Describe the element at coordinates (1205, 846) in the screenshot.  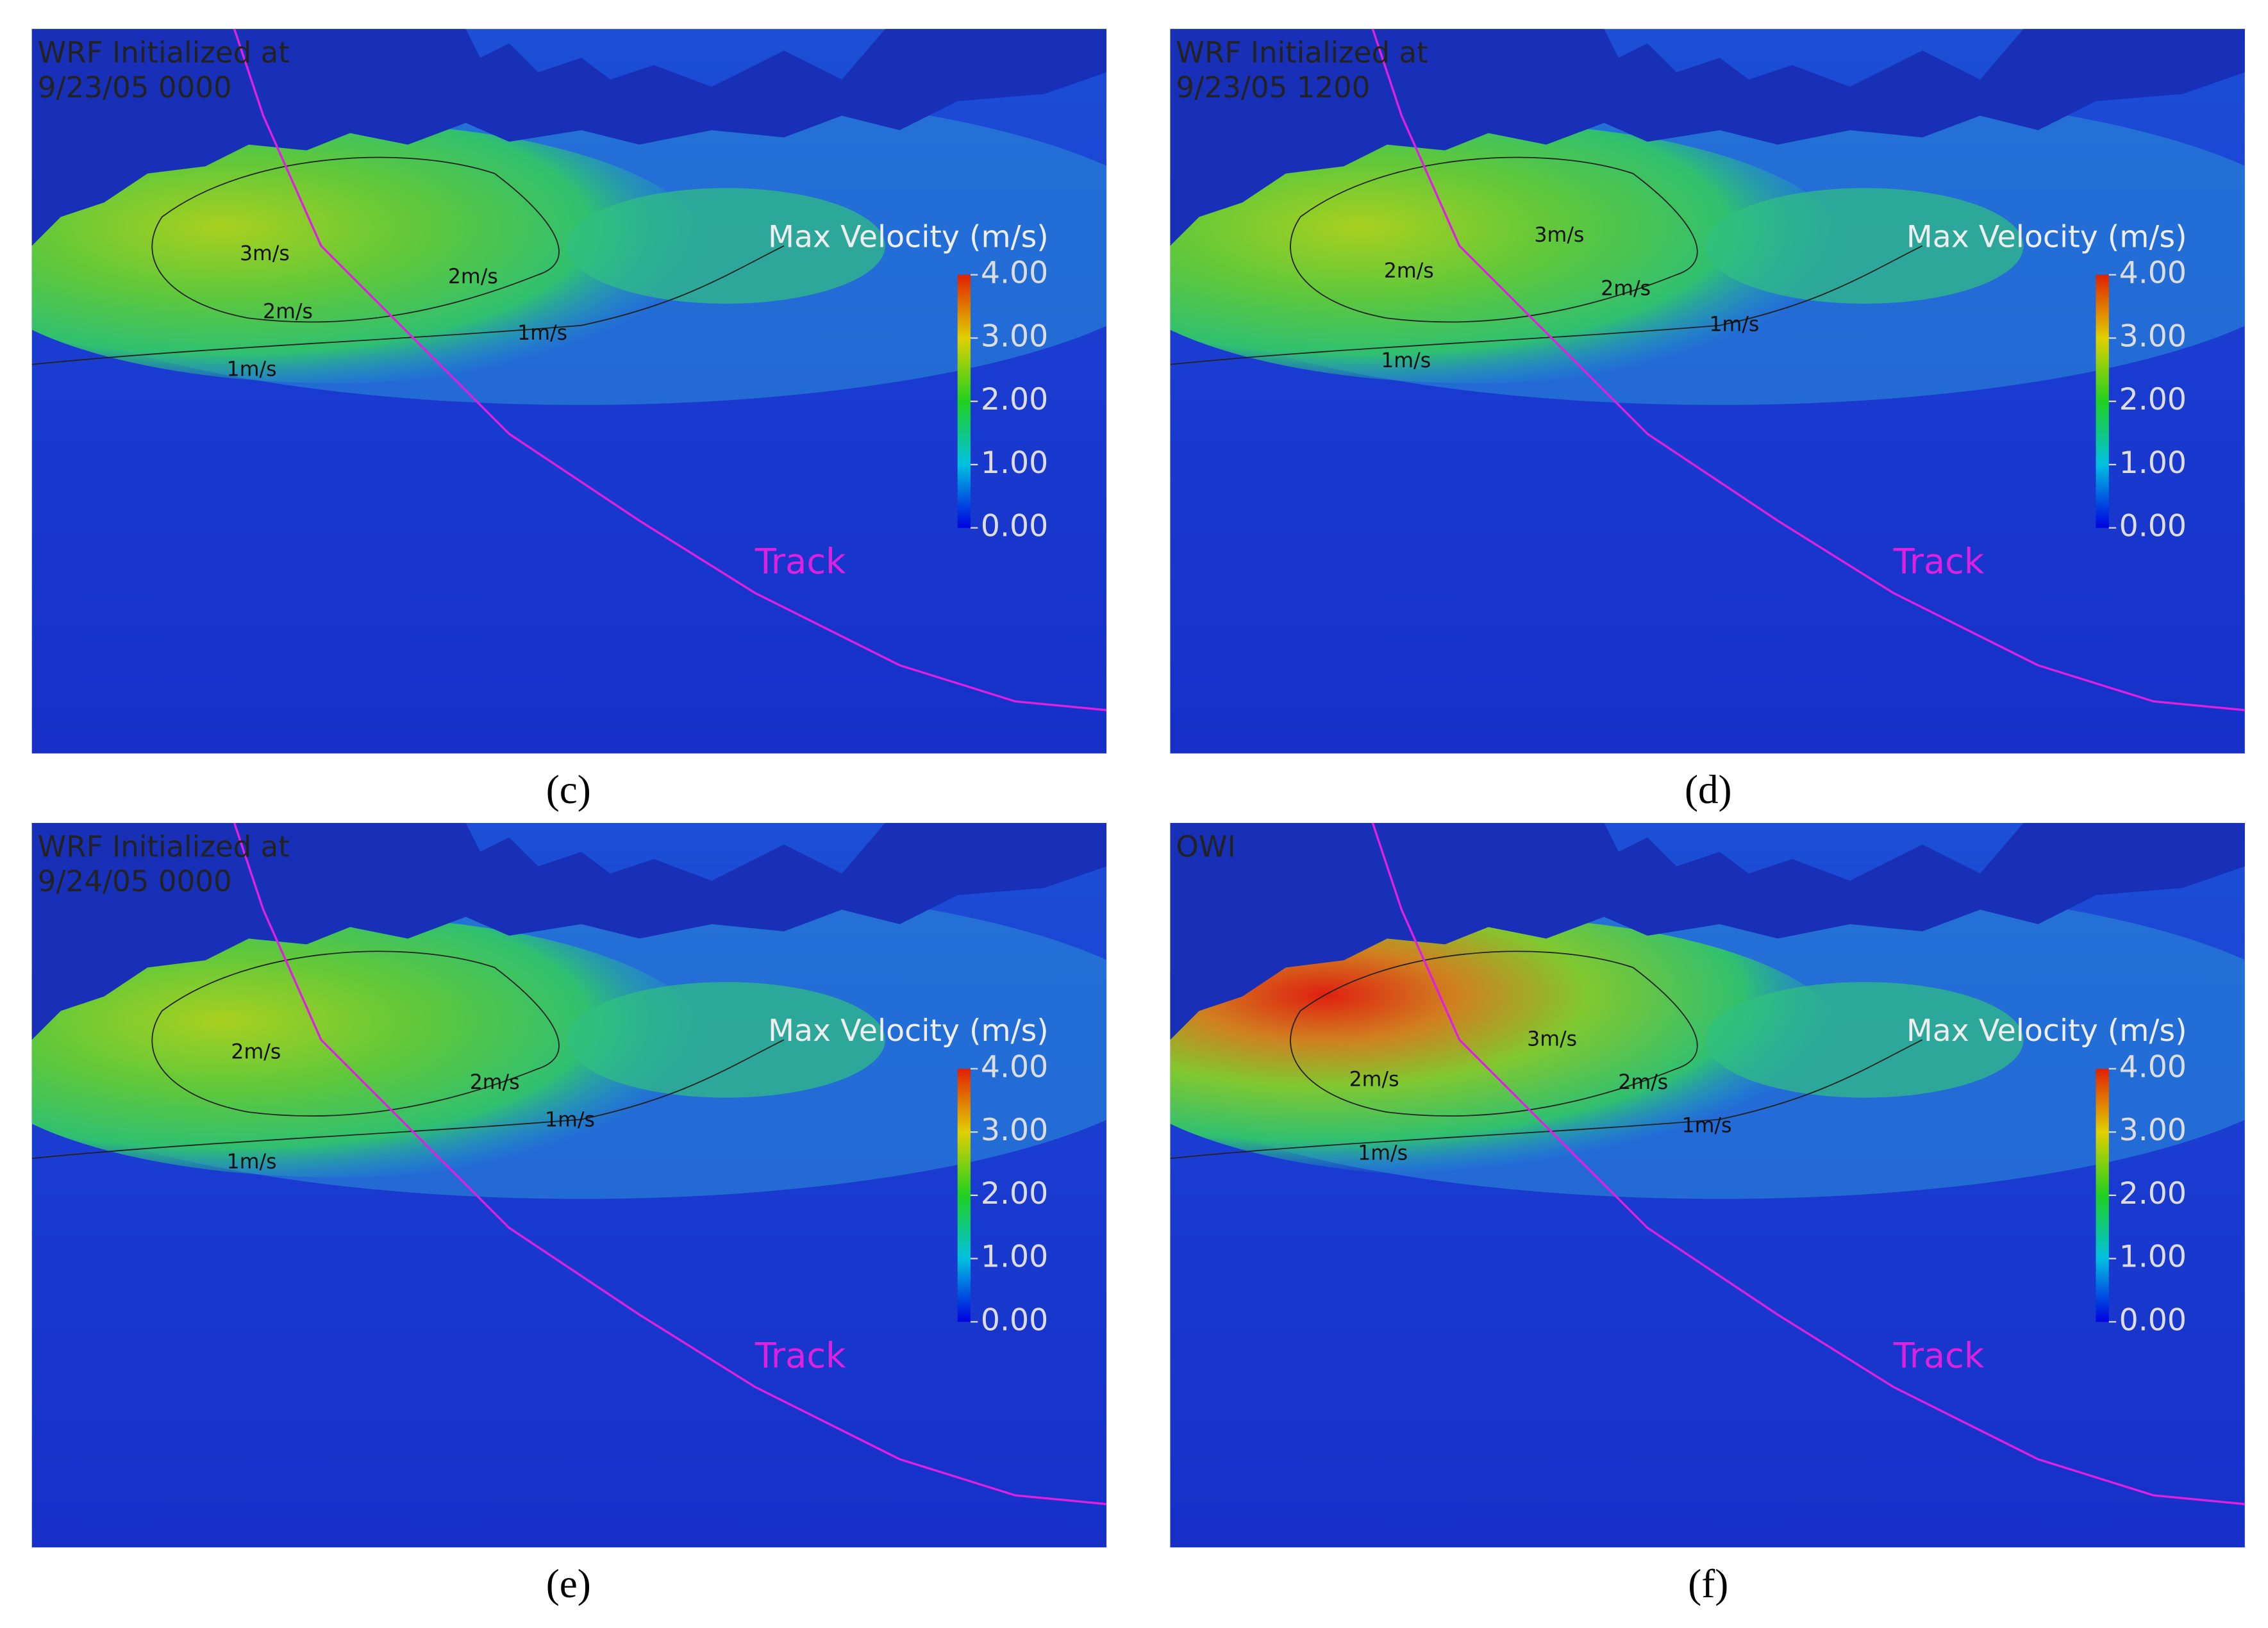
I see `header-text: OWI` at that location.